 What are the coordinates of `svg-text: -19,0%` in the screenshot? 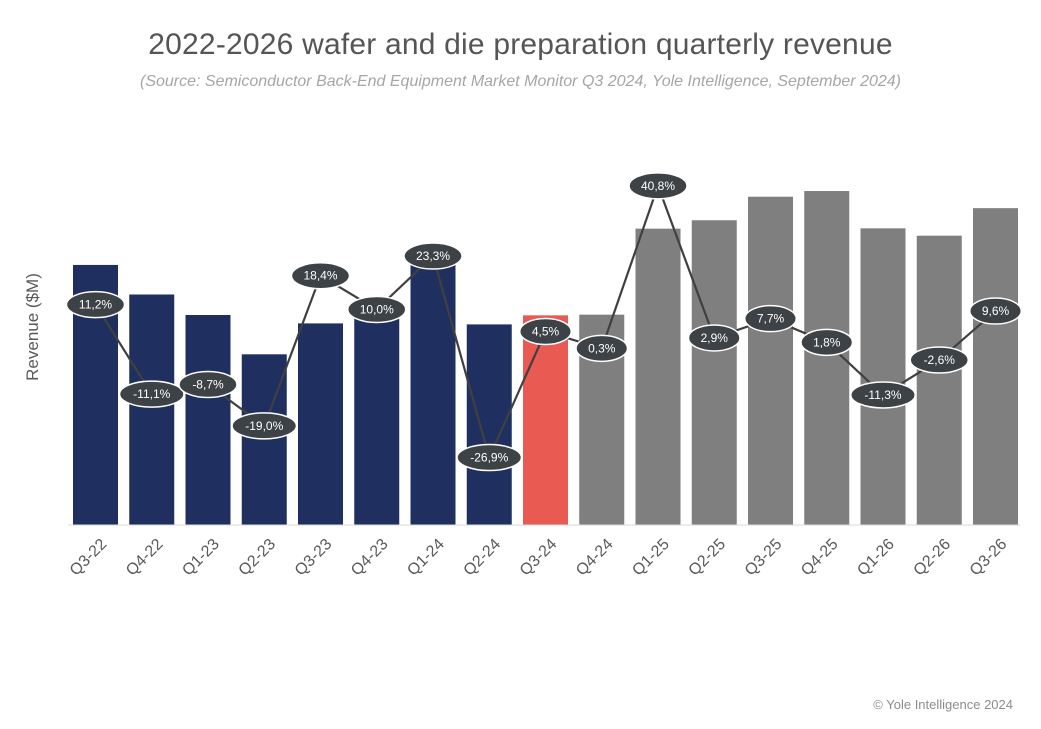 It's located at (264, 426).